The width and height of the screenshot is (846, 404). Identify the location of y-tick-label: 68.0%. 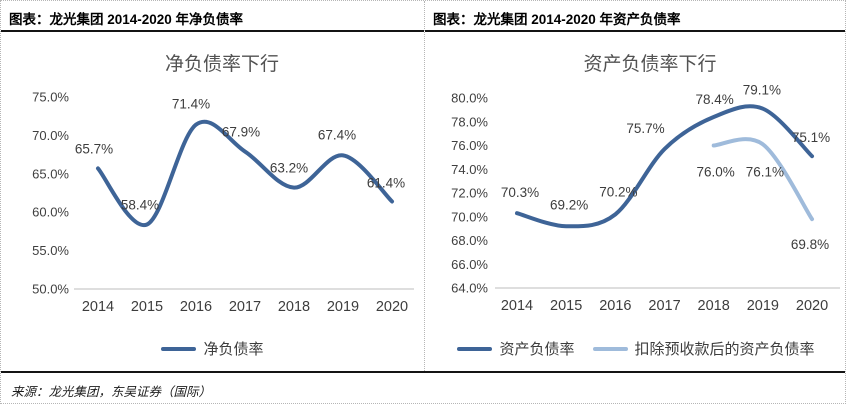
(469, 240).